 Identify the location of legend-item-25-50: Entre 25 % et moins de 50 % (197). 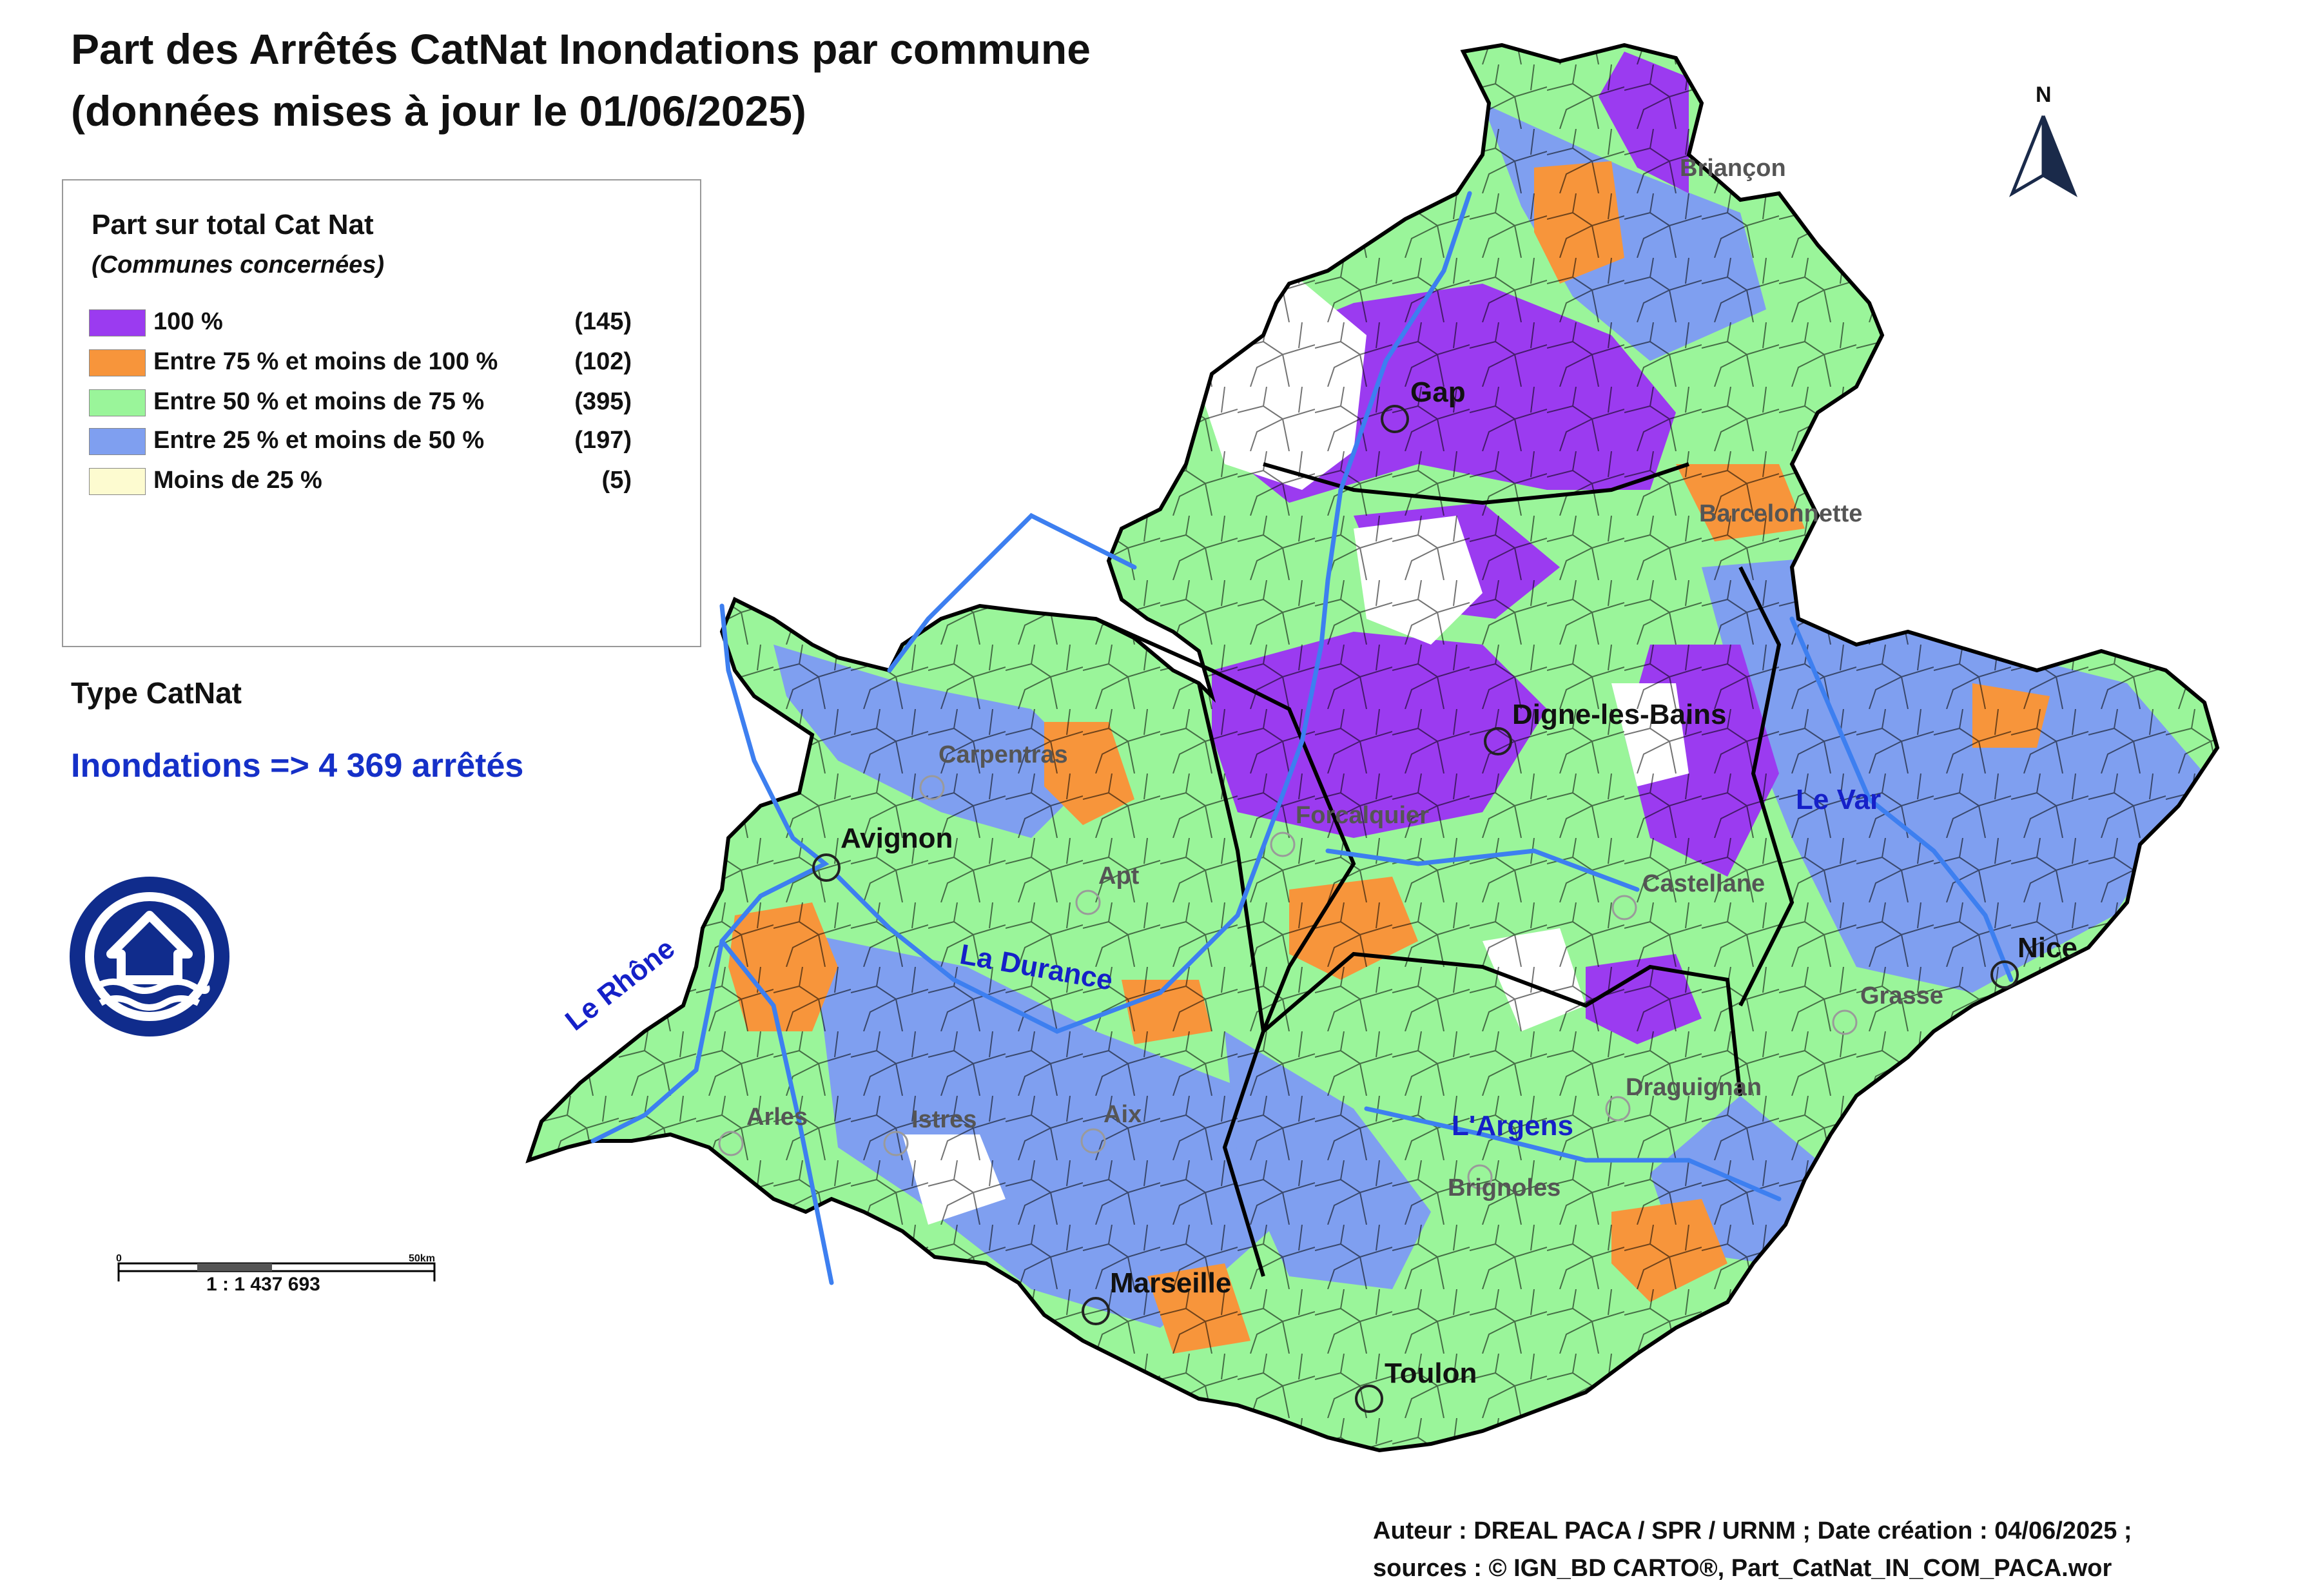
(360, 444).